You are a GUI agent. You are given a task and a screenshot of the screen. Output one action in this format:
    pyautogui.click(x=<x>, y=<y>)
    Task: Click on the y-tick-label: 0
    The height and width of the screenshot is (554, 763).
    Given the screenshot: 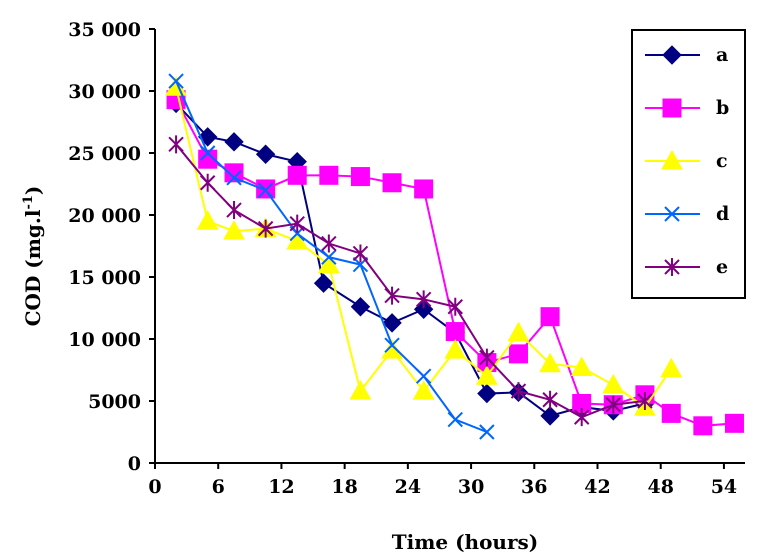 What is the action you would take?
    pyautogui.click(x=134, y=464)
    